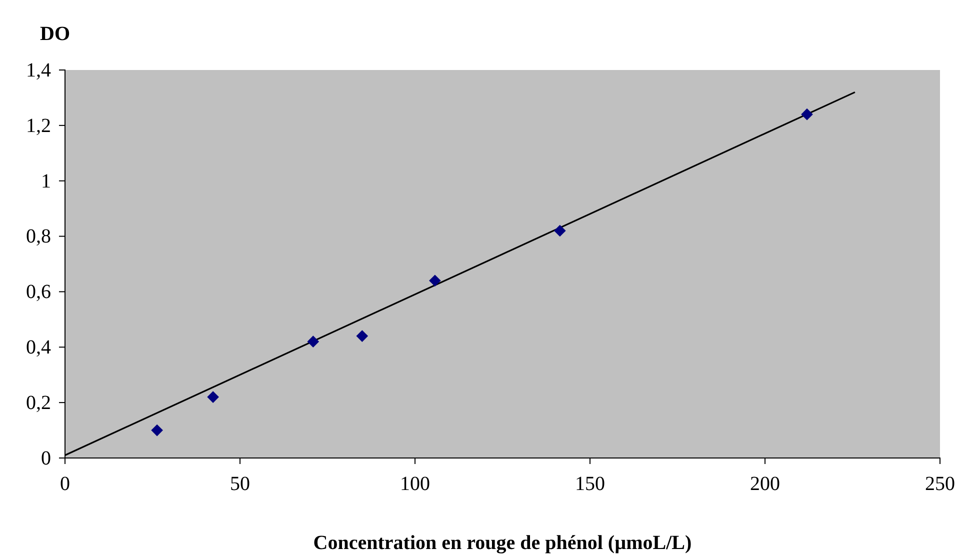 The height and width of the screenshot is (559, 966). I want to click on x-tick-label: 250, so click(940, 484).